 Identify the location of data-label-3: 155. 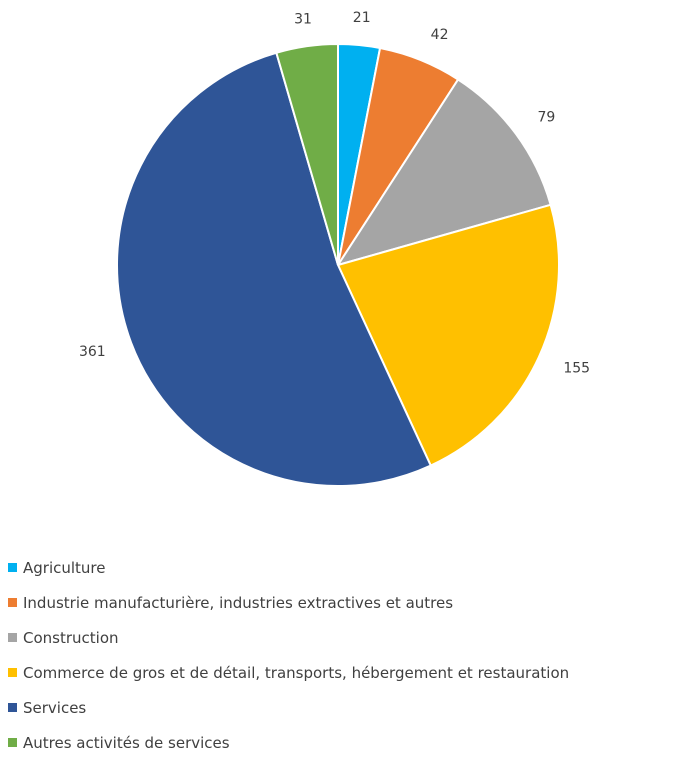
(576, 369).